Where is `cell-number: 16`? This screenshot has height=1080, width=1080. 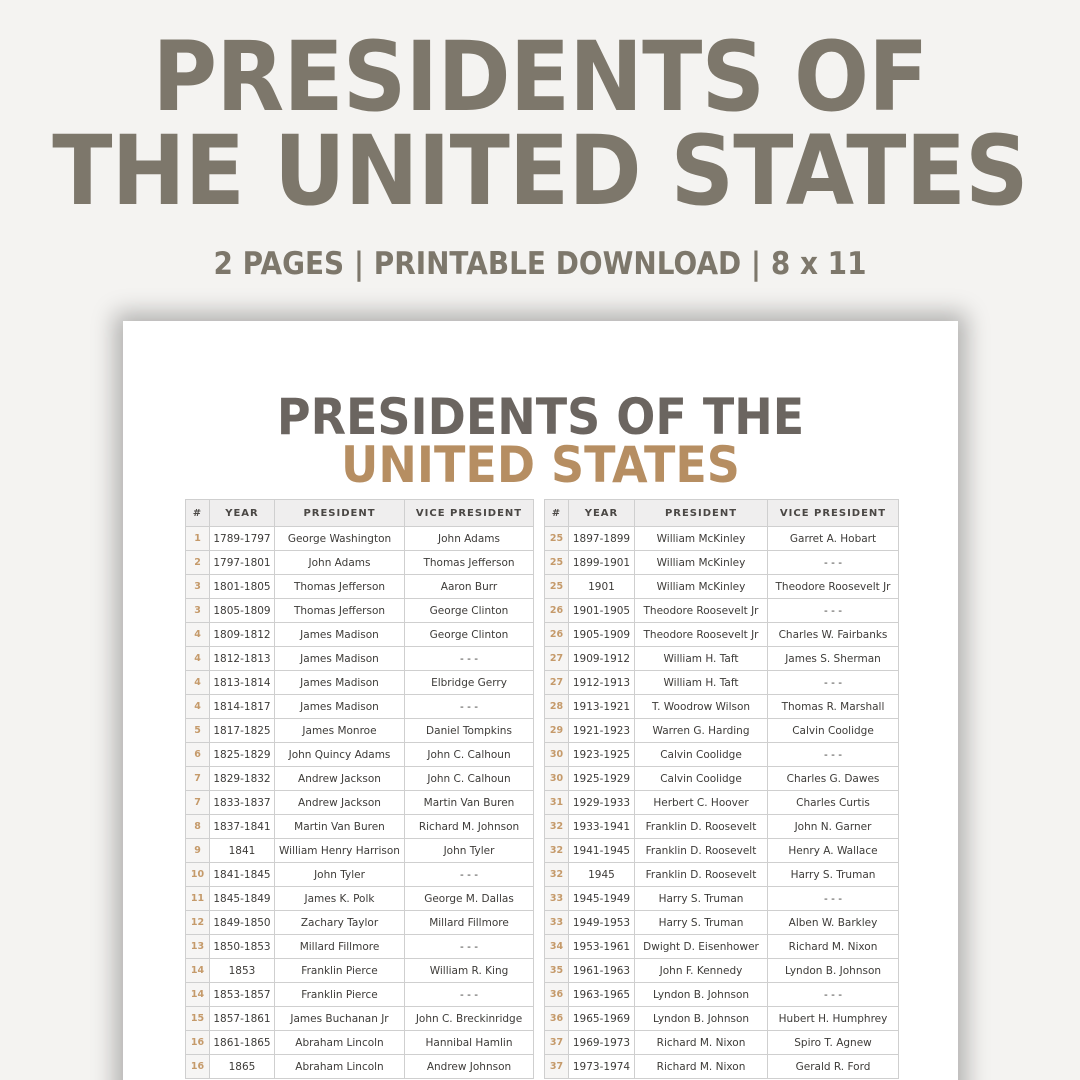 cell-number: 16 is located at coordinates (197, 1066).